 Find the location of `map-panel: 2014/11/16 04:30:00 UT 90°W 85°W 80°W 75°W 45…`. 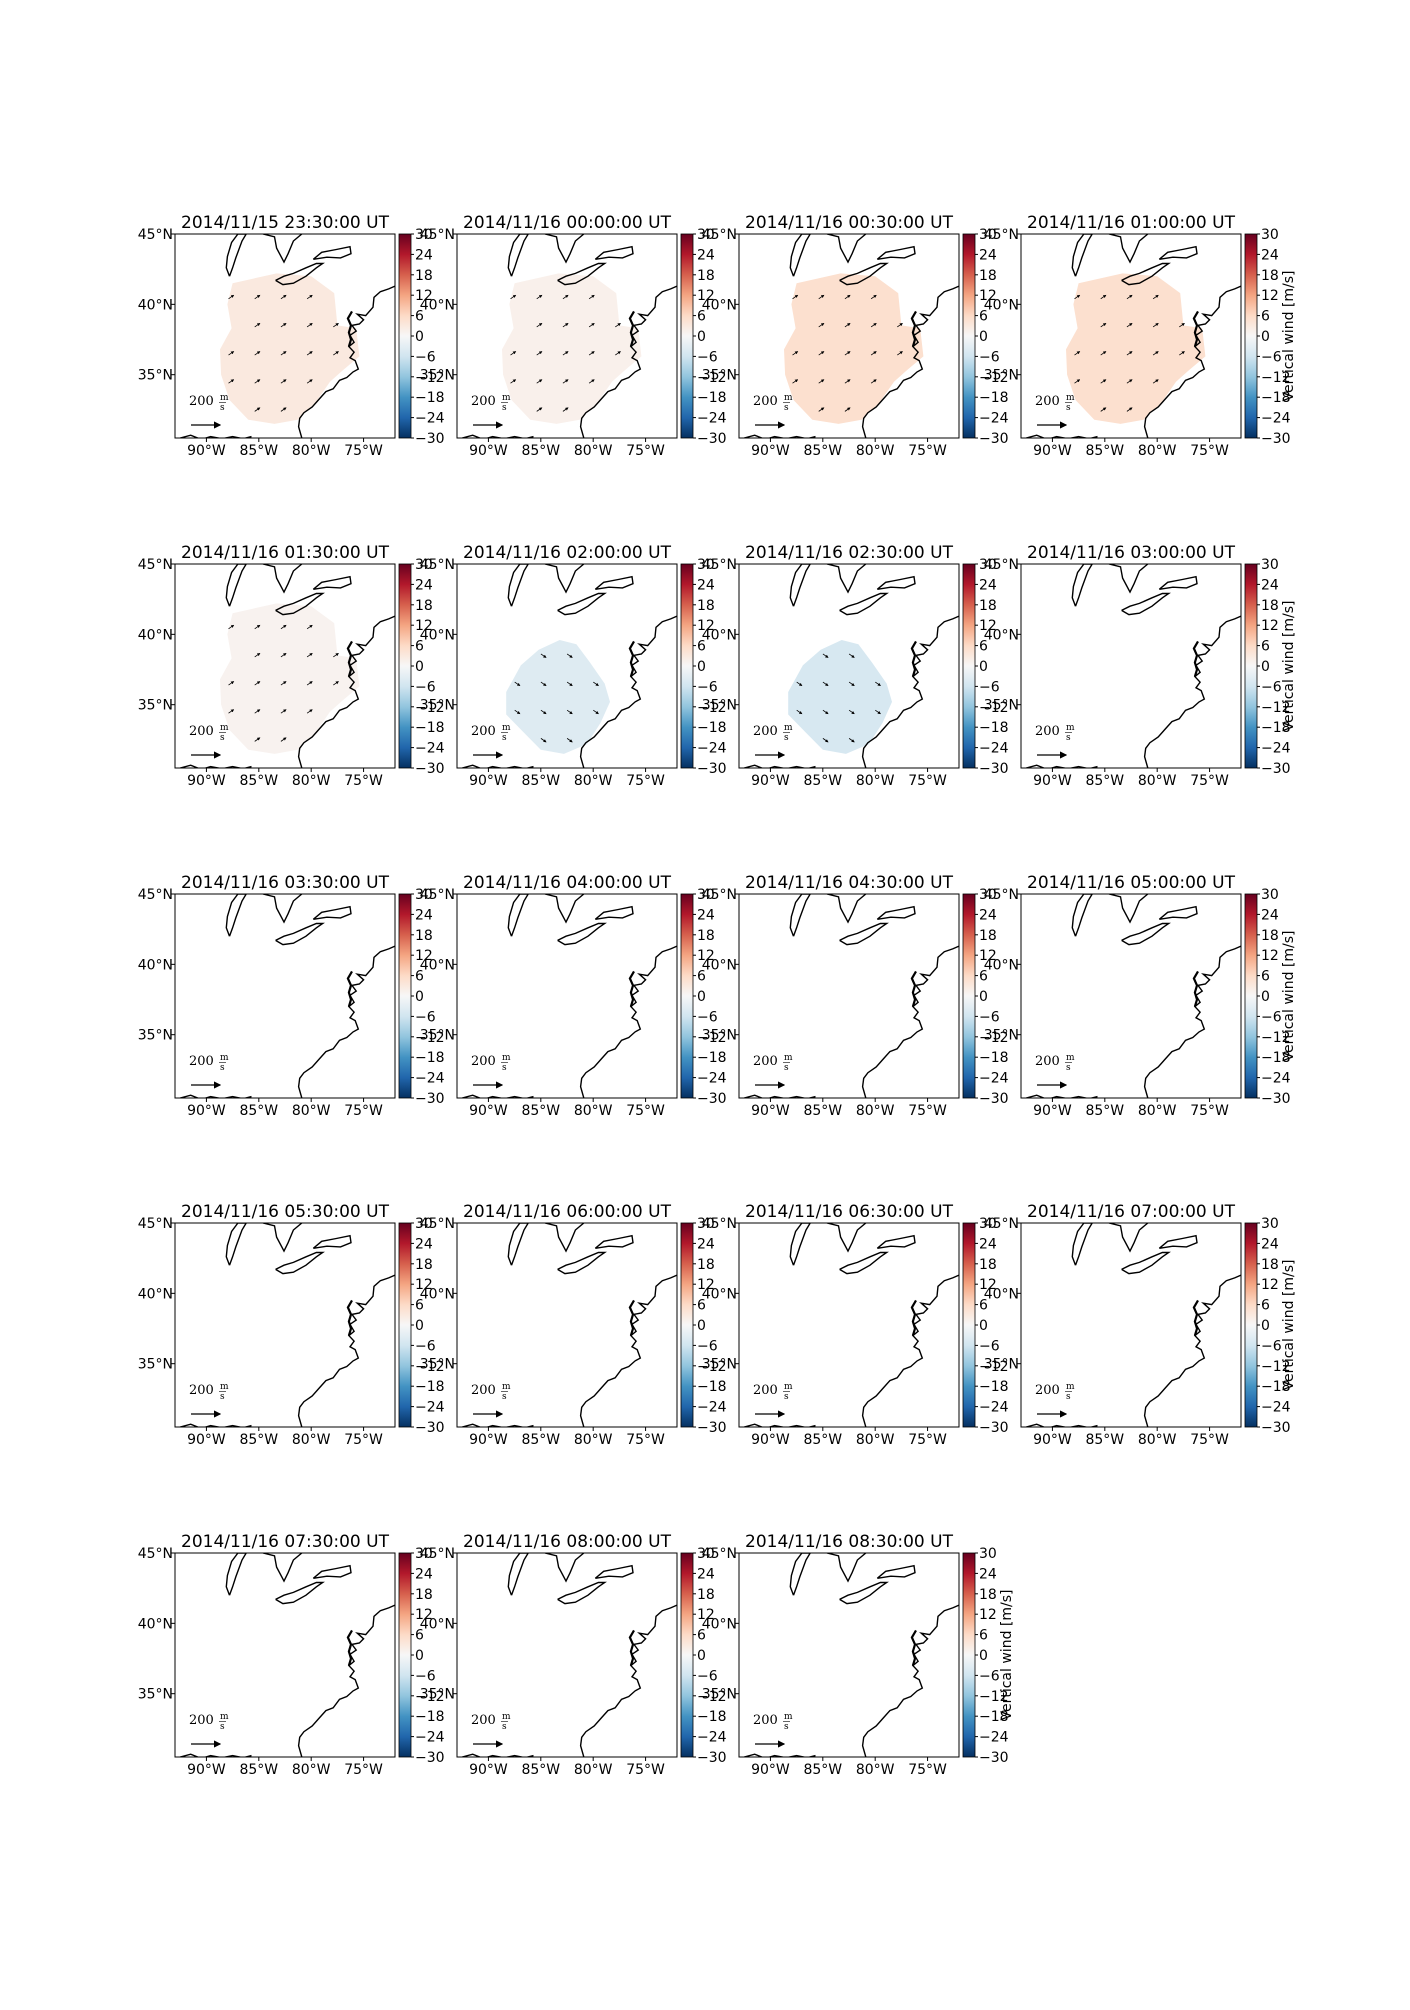

map-panel: 2014/11/16 04:30:00 UT 90°W 85°W 80°W 75°W 45… is located at coordinates (855, 996).